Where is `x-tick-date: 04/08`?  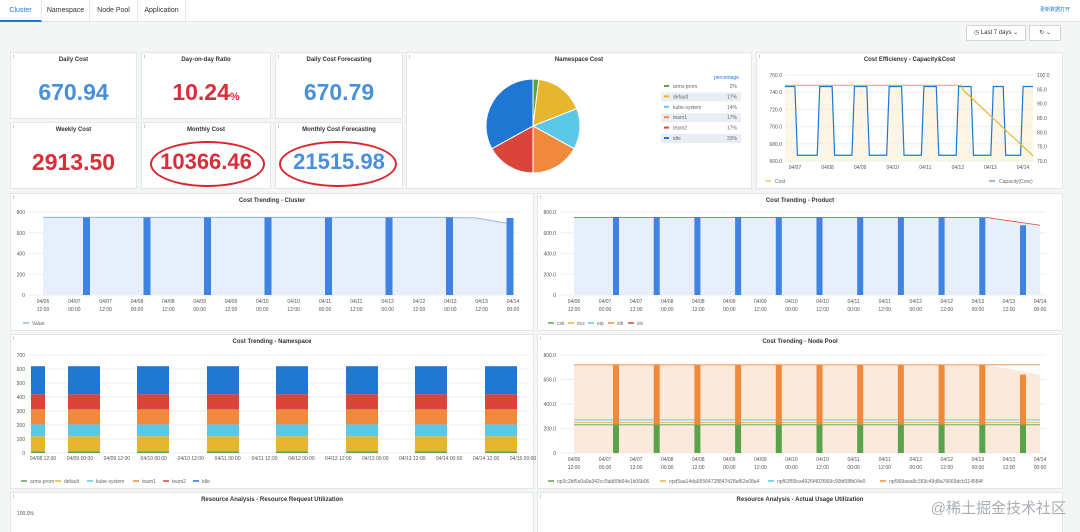 x-tick-date: 04/08 is located at coordinates (137, 302).